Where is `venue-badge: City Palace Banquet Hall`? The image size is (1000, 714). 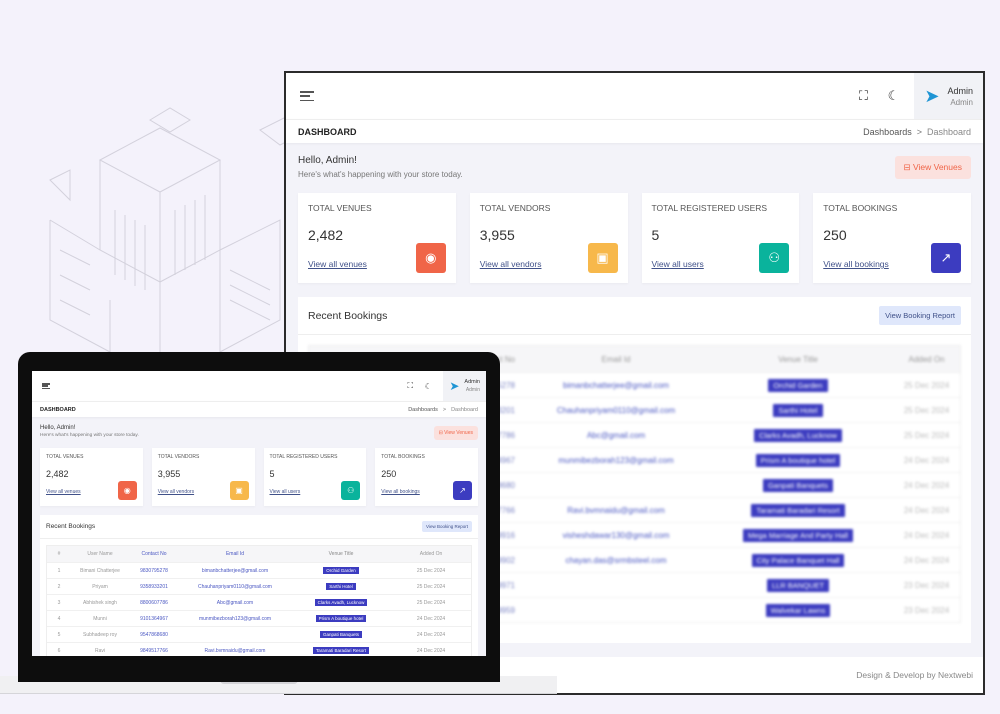
venue-badge: City Palace Banquet Hall is located at coordinates (798, 560).